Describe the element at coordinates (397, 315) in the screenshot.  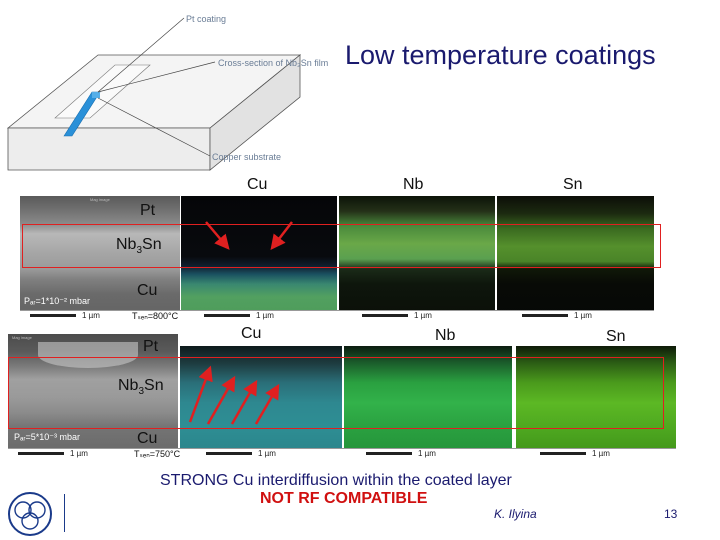
I see `row1-scale-nb: 1 µm` at that location.